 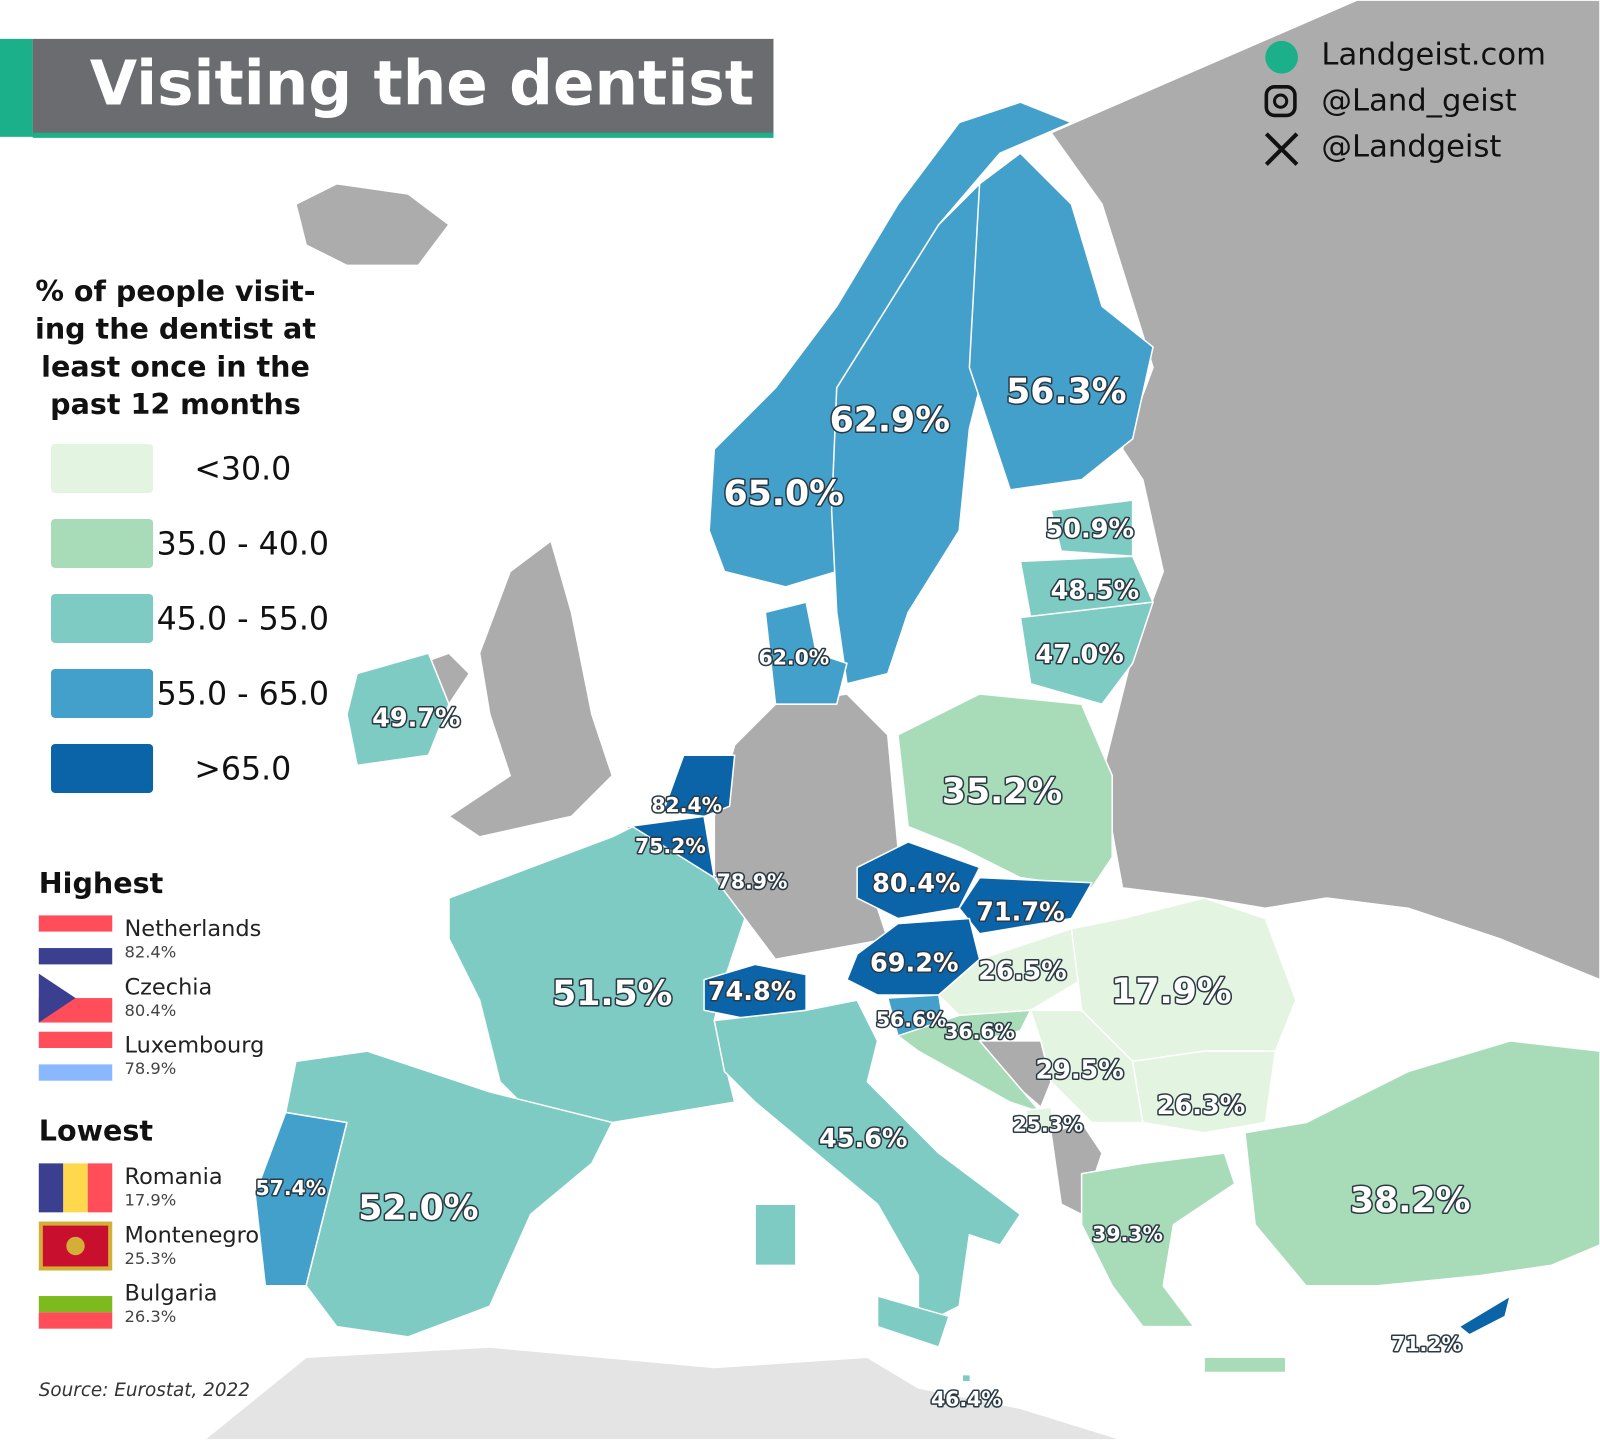 What do you see at coordinates (670, 846) in the screenshot?
I see `value-label: 75.2%` at bounding box center [670, 846].